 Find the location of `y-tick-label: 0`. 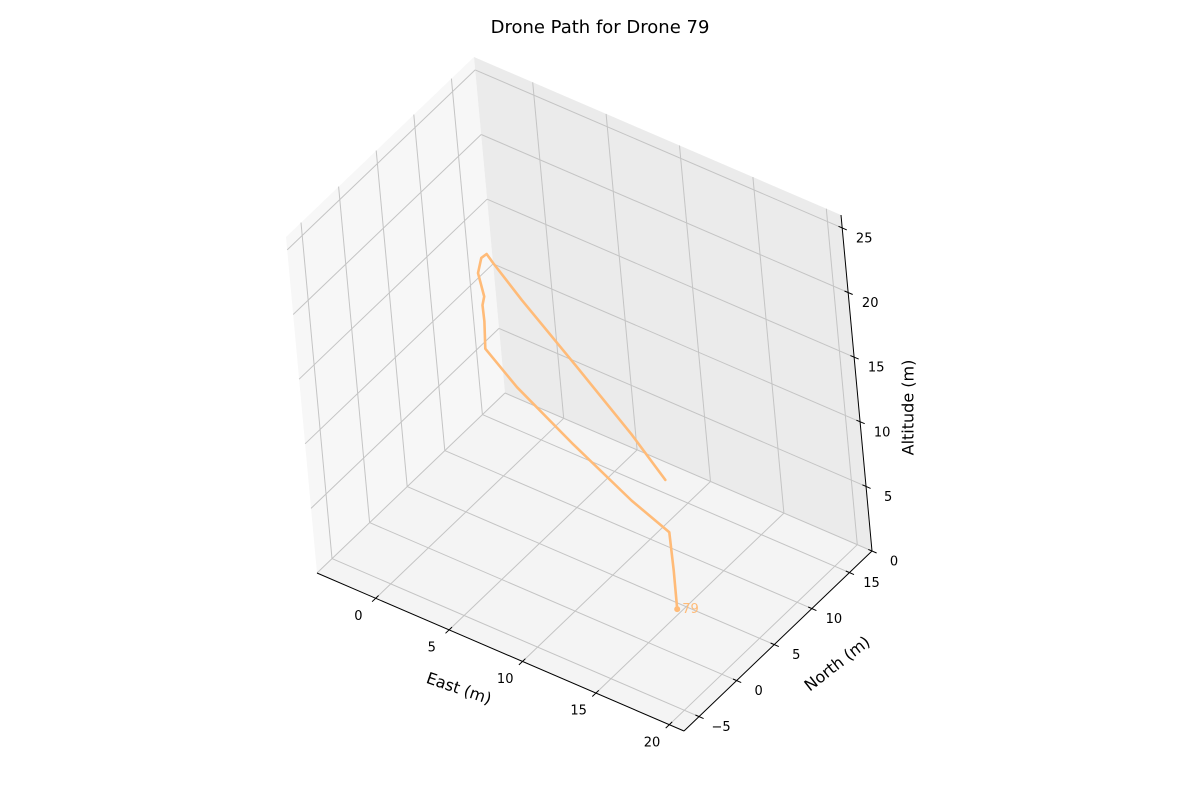

y-tick-label: 0 is located at coordinates (759, 691).